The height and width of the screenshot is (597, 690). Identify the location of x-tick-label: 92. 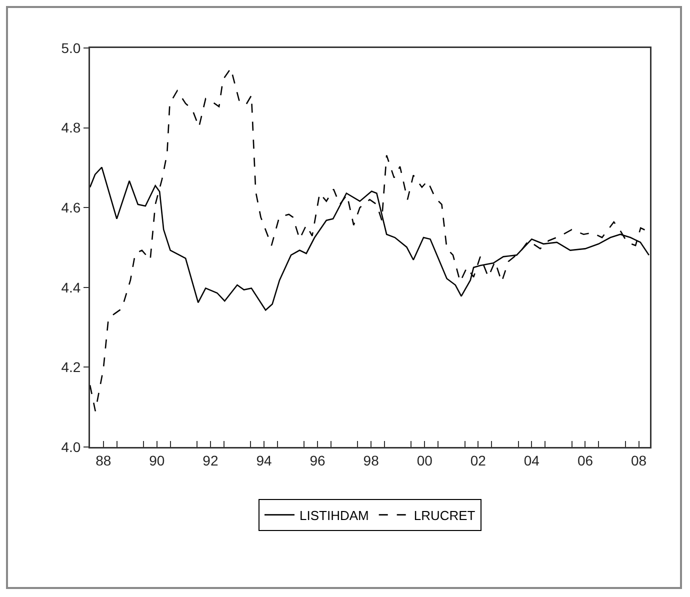
(210, 460).